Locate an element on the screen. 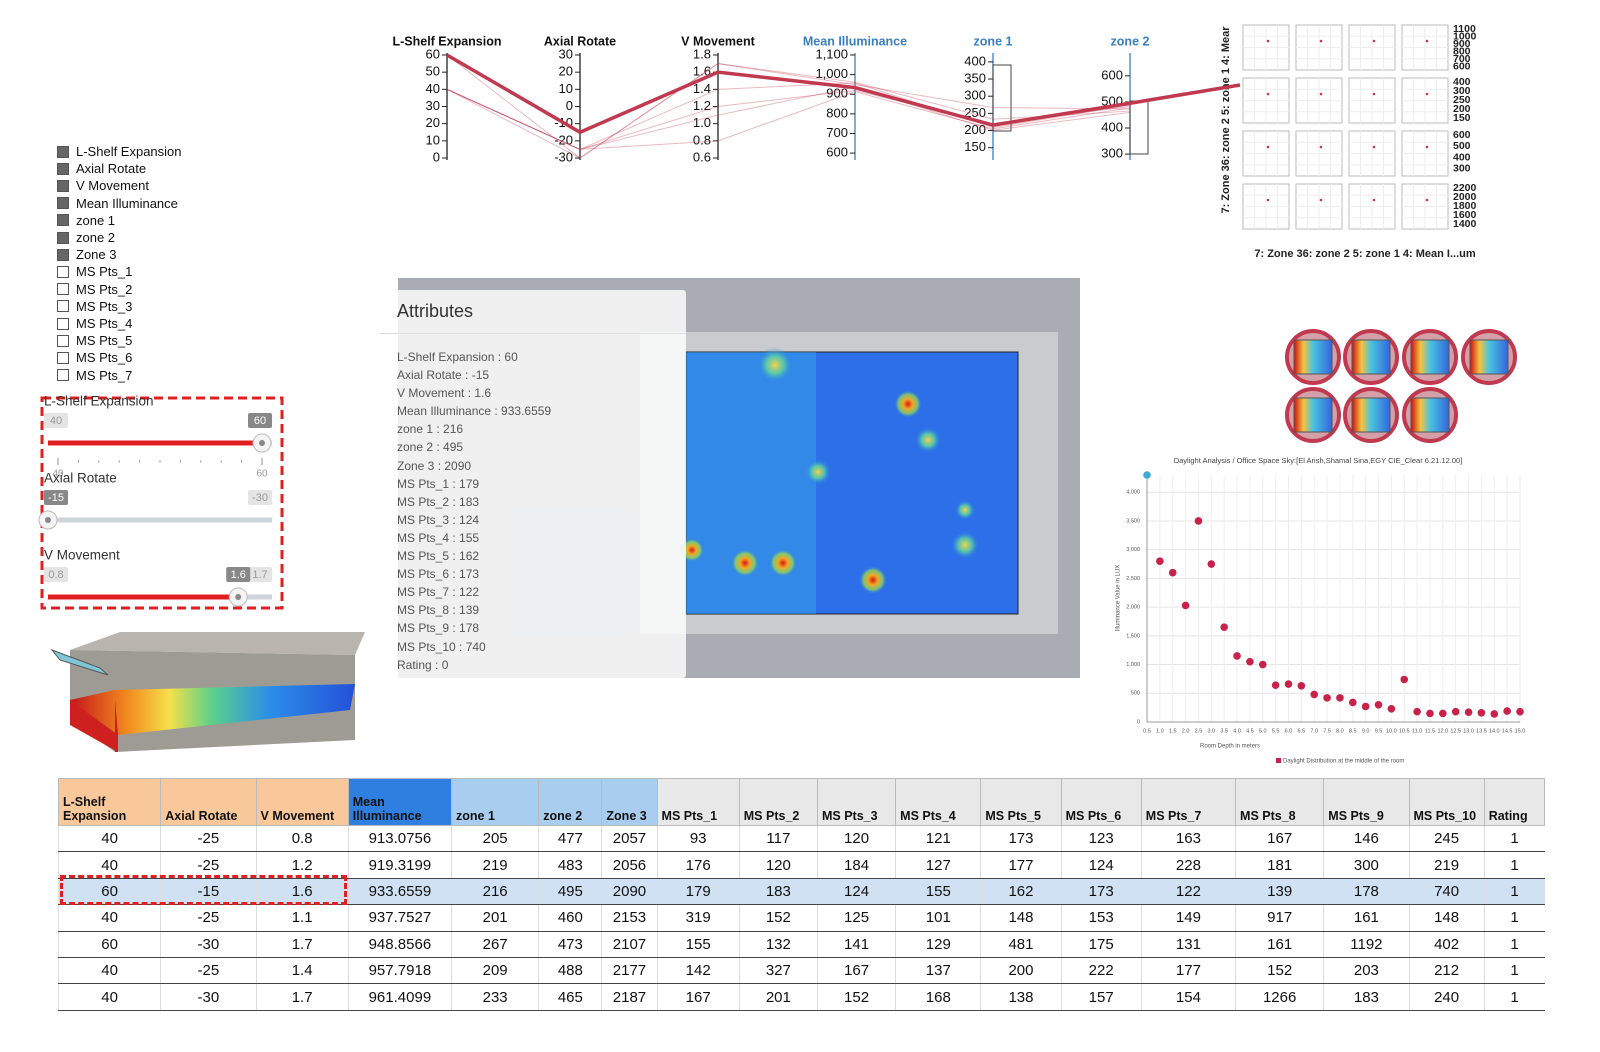 Image resolution: width=1600 pixels, height=1052 pixels. column-header: MS Pts_5 is located at coordinates (1021, 802).